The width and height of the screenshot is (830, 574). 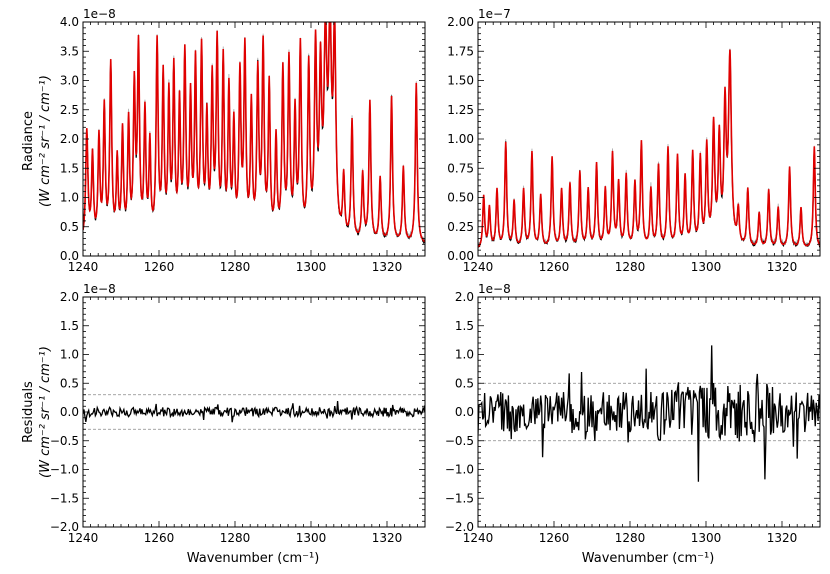 What do you see at coordinates (45, 412) in the screenshot?
I see `ylabel-bottom-units: (W cm⁻² sr⁻¹ / cm⁻¹)` at bounding box center [45, 412].